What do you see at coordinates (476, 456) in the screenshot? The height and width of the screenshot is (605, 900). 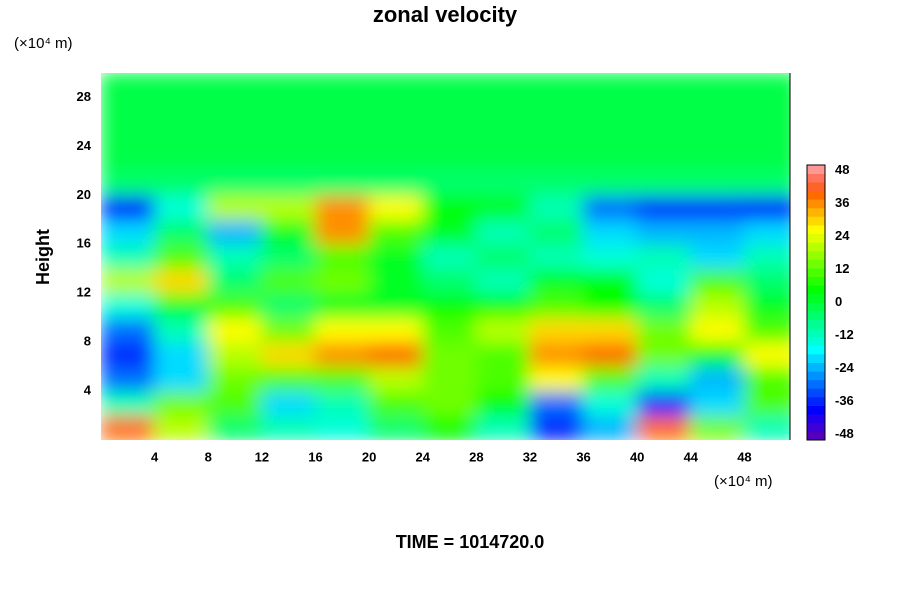 I see `x-tick-label: 28` at bounding box center [476, 456].